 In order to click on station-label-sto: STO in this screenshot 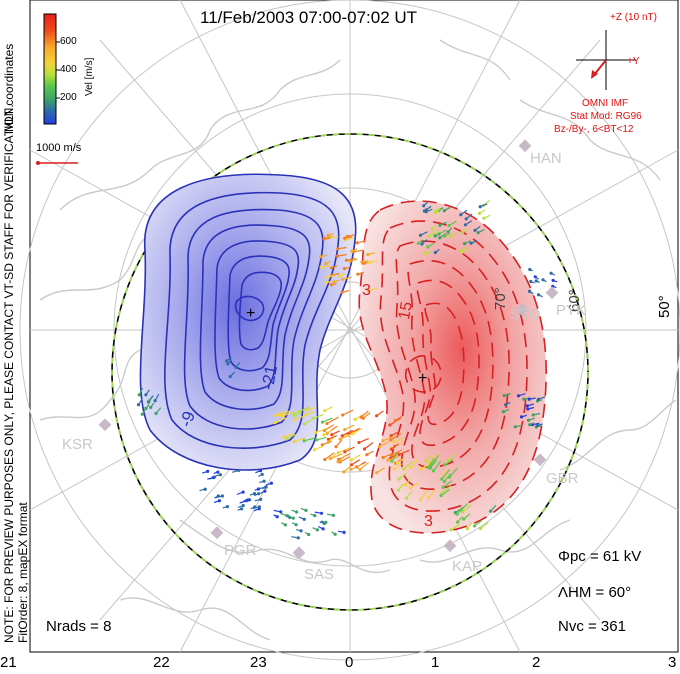, I will do `click(525, 314)`.